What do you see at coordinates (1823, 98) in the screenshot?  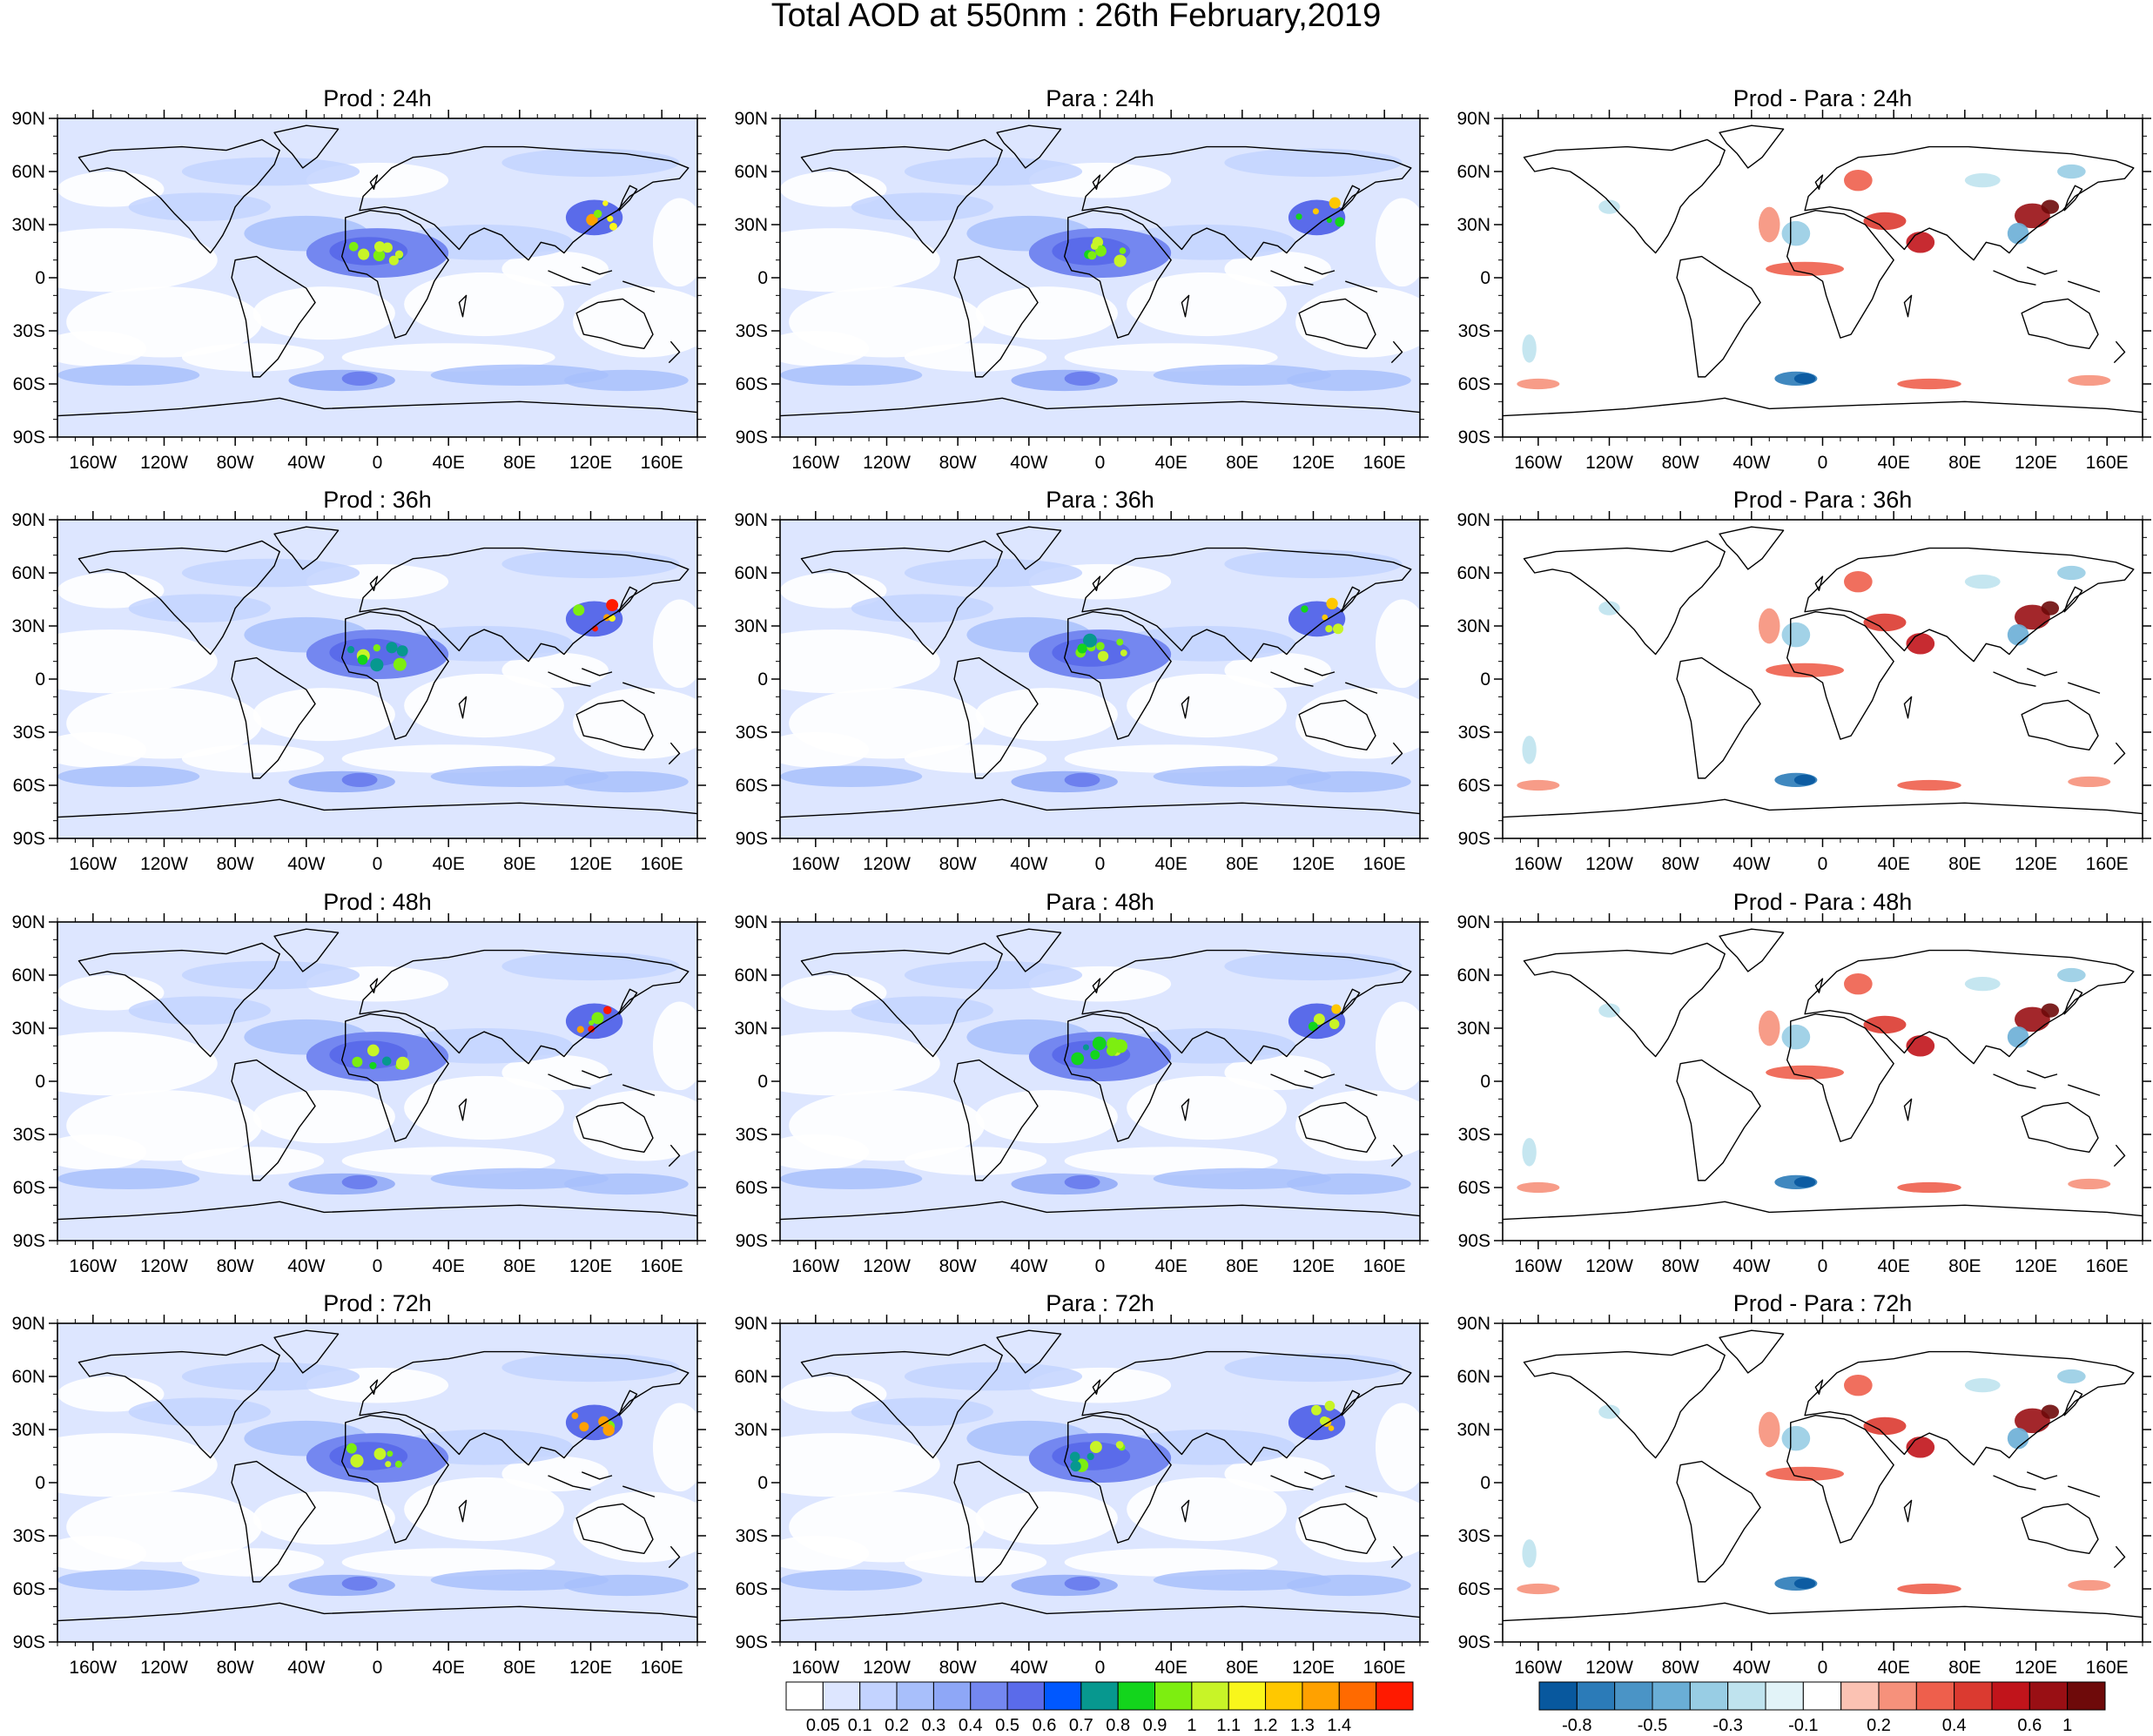 I see `panel-title: Prod - Para : 24h` at bounding box center [1823, 98].